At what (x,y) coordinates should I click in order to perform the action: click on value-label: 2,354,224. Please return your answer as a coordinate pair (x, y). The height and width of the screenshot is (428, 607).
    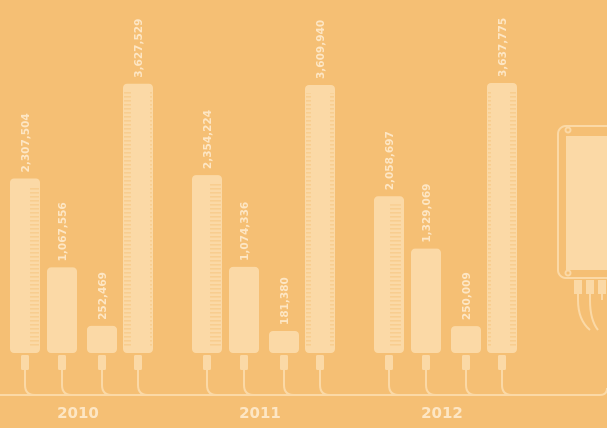
    Looking at the image, I should click on (208, 139).